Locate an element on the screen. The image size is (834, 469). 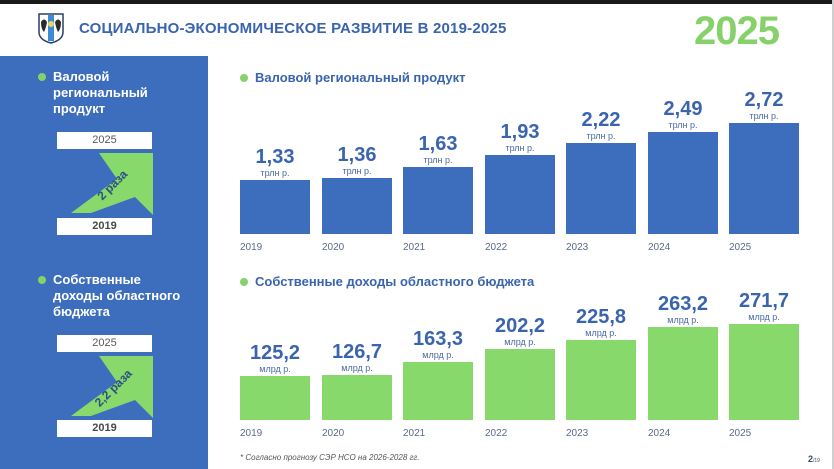
chart-title-budget: Собственные доходы областного бюджета is located at coordinates (387, 281).